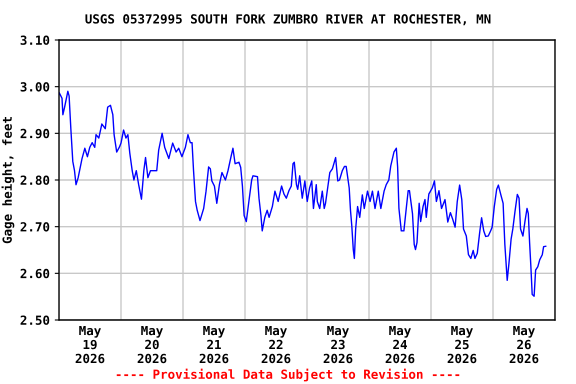 The width and height of the screenshot is (576, 384). I want to click on x-tick-label: May 25 2026, so click(462, 345).